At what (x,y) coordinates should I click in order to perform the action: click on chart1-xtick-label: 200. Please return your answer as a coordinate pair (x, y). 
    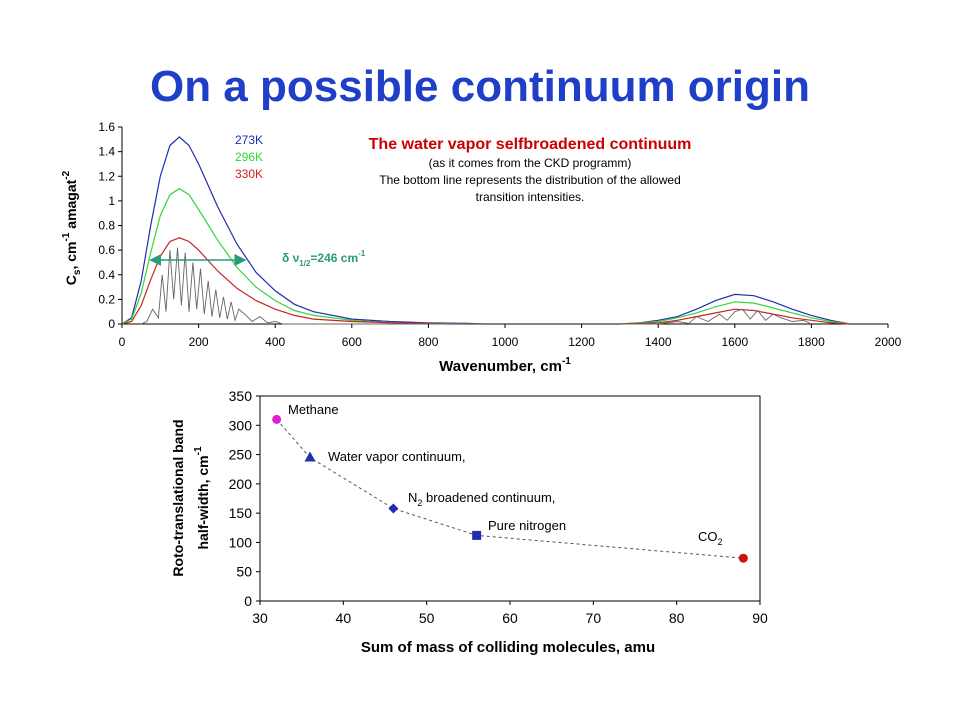
    Looking at the image, I should click on (199, 342).